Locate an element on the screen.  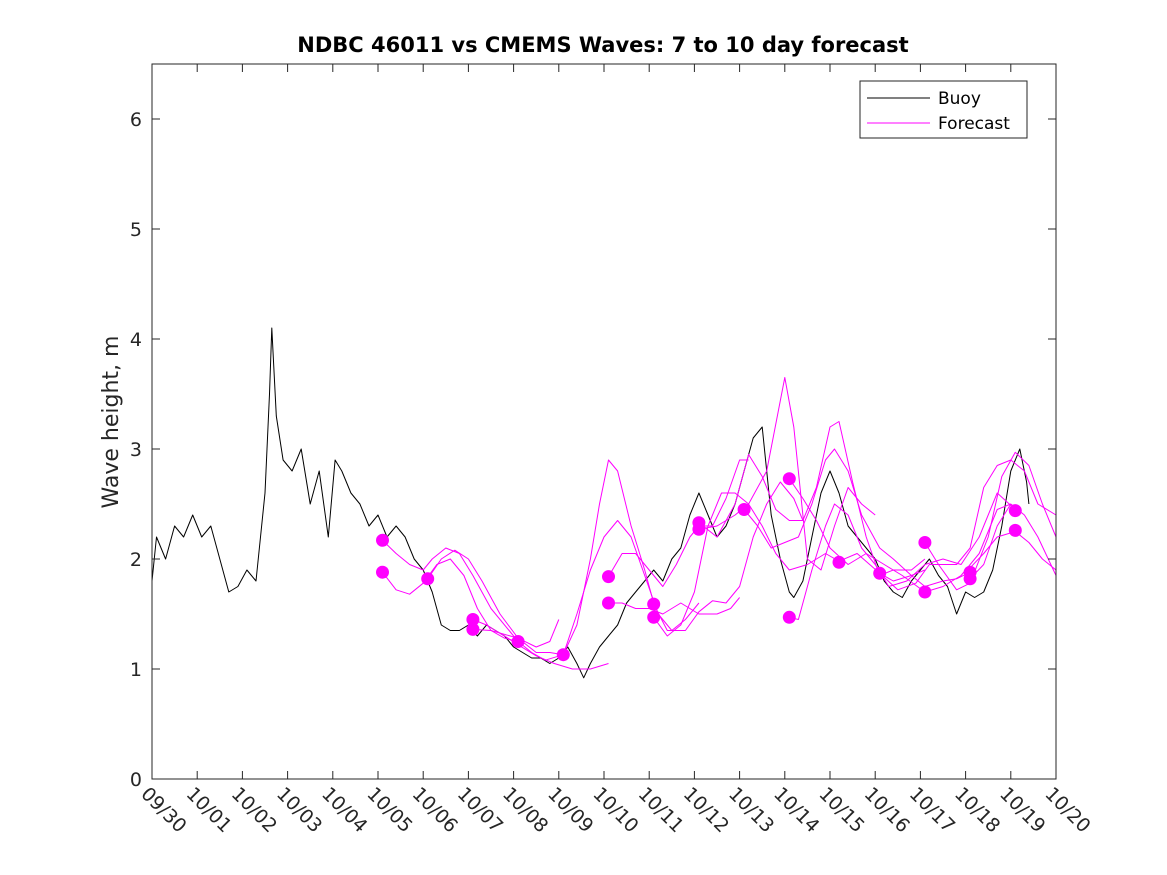
y-axis-label: Wave height, m is located at coordinates (111, 422).